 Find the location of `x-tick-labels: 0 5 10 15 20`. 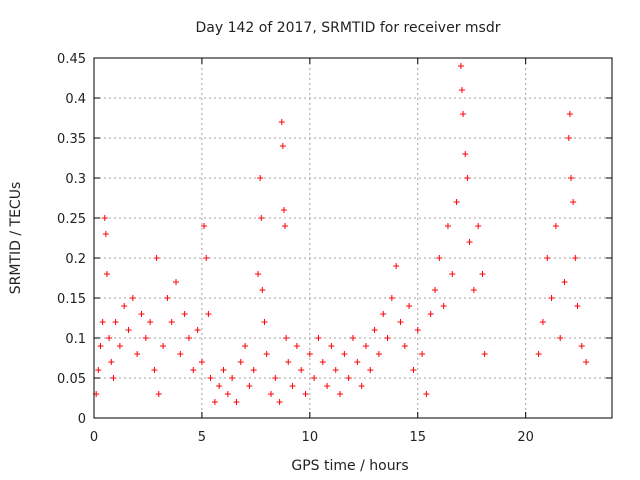

x-tick-labels: 0 5 10 15 20 is located at coordinates (312, 437).